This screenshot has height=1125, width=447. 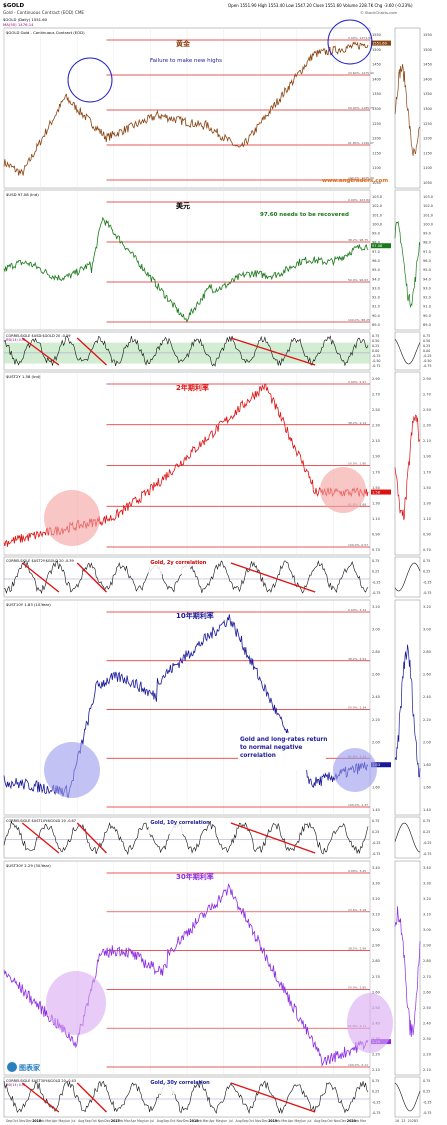 I want to click on fib-label: 0.00%: 1371.50, so click(x=360, y=38).